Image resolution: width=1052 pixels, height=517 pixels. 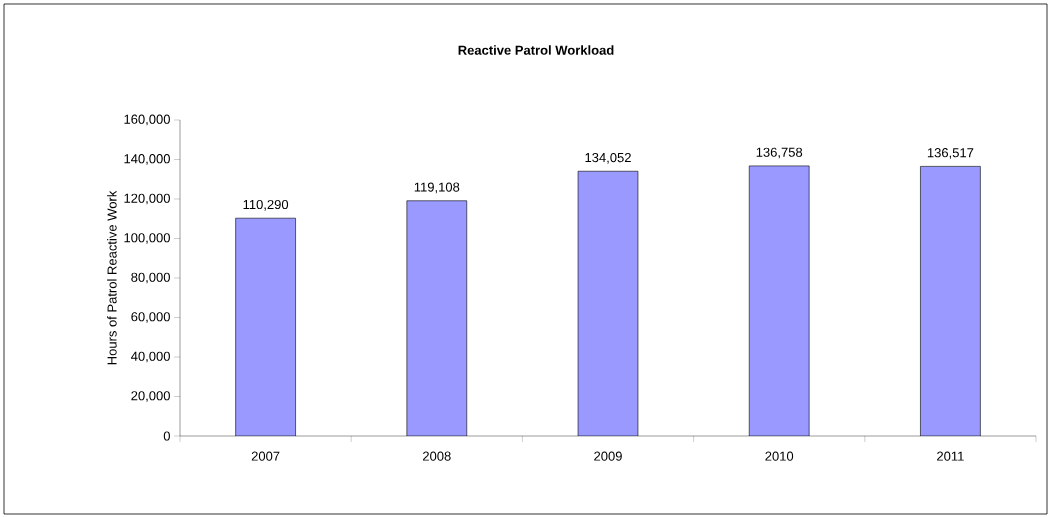 What do you see at coordinates (266, 205) in the screenshot?
I see `data-label: 110,290` at bounding box center [266, 205].